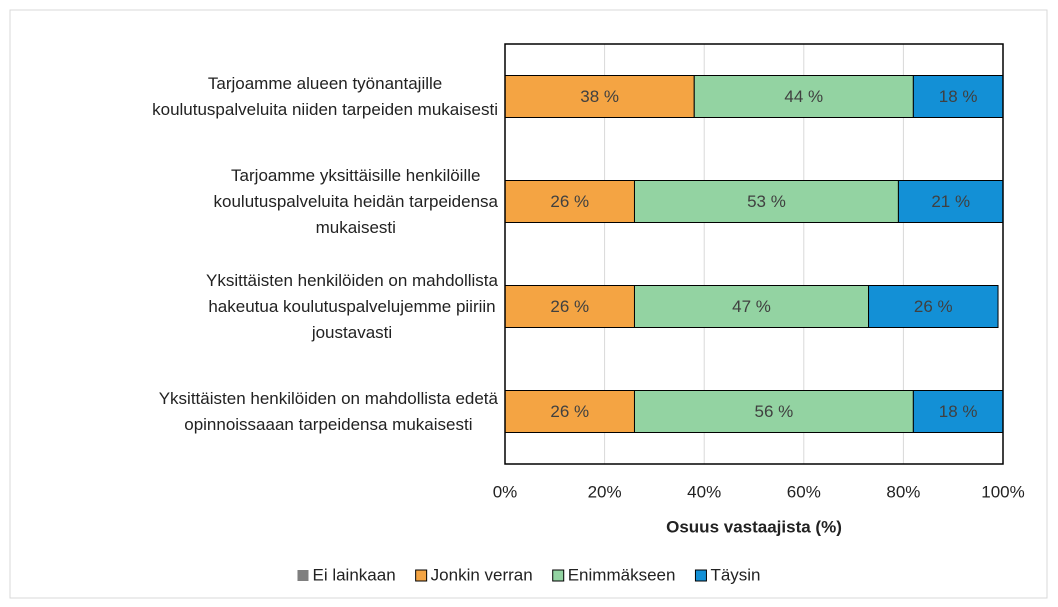 The width and height of the screenshot is (1058, 607). Describe the element at coordinates (482, 574) in the screenshot. I see `legend-label: Jonkin verran` at that location.